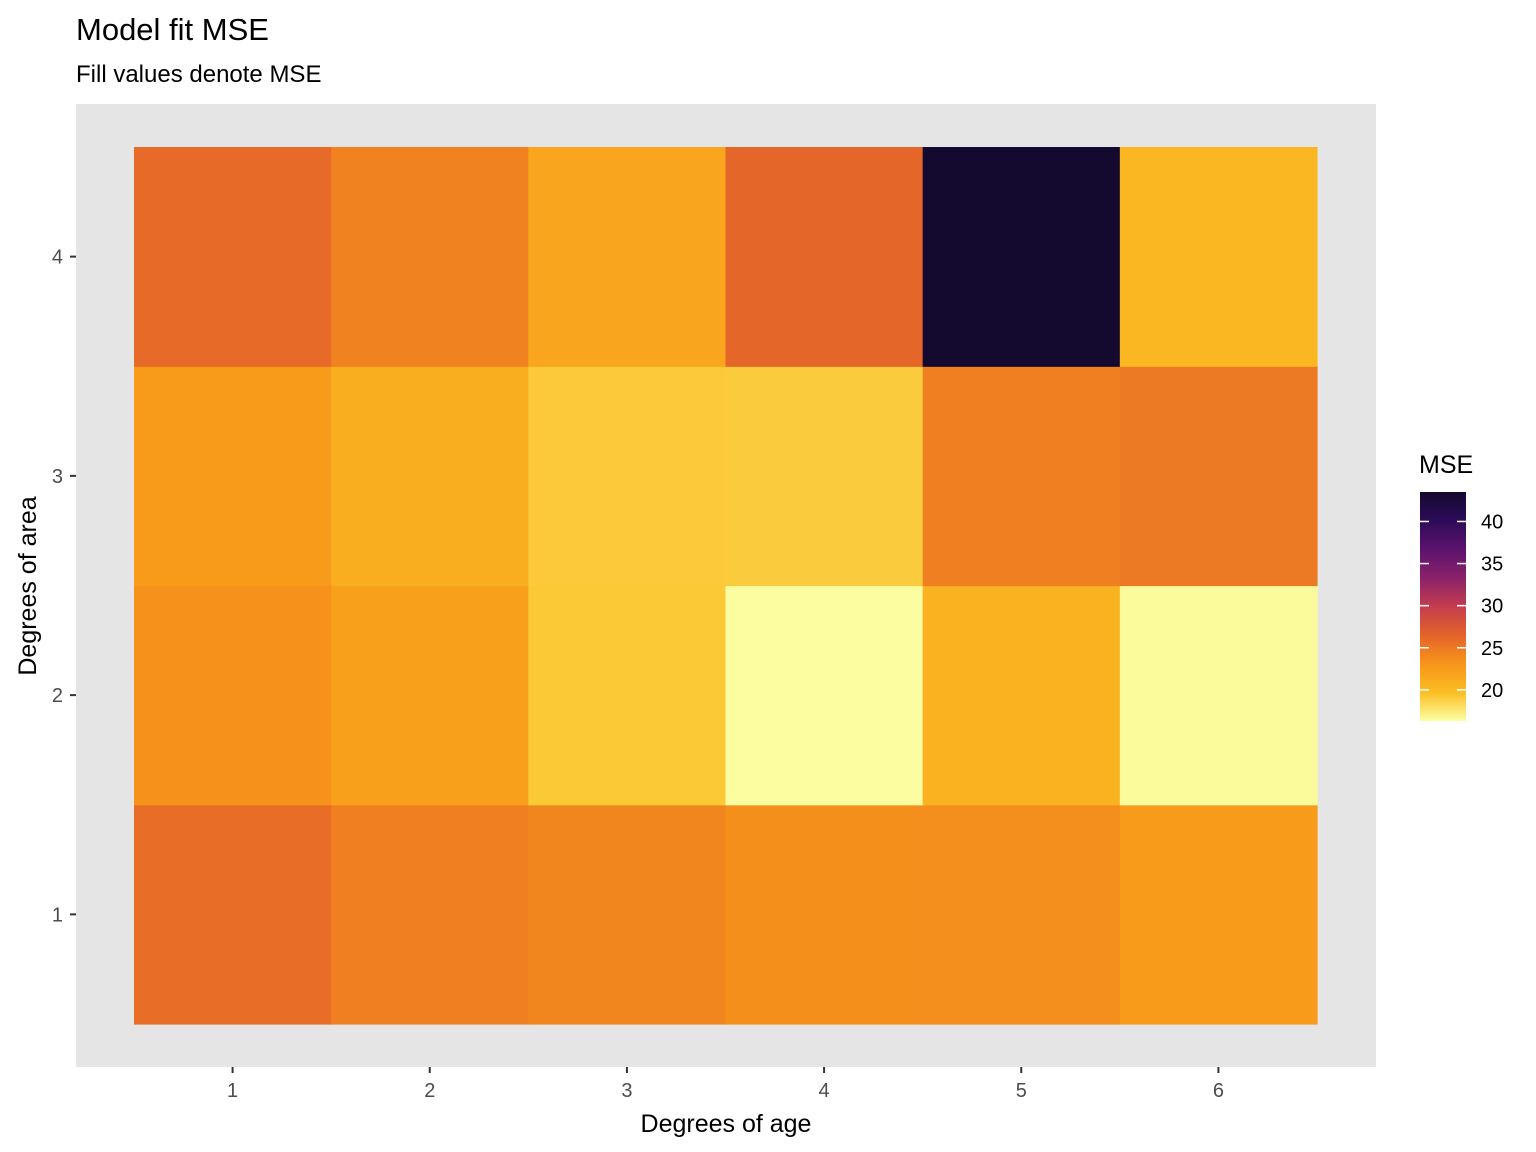  I want to click on x-tick-label: 1, so click(232, 1091).